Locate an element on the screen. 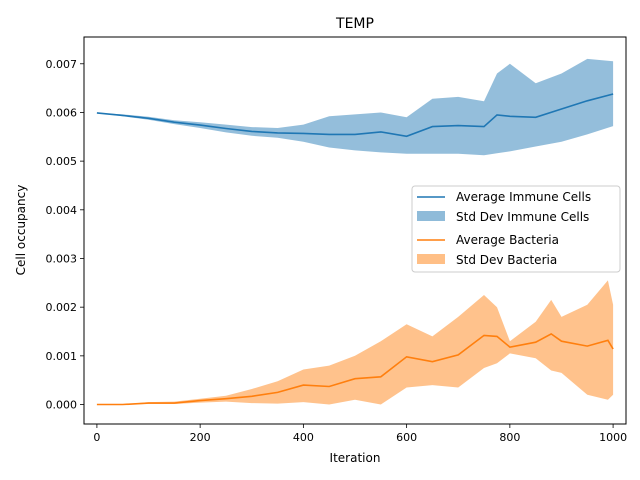  x-tick-label: 1000 is located at coordinates (613, 437).